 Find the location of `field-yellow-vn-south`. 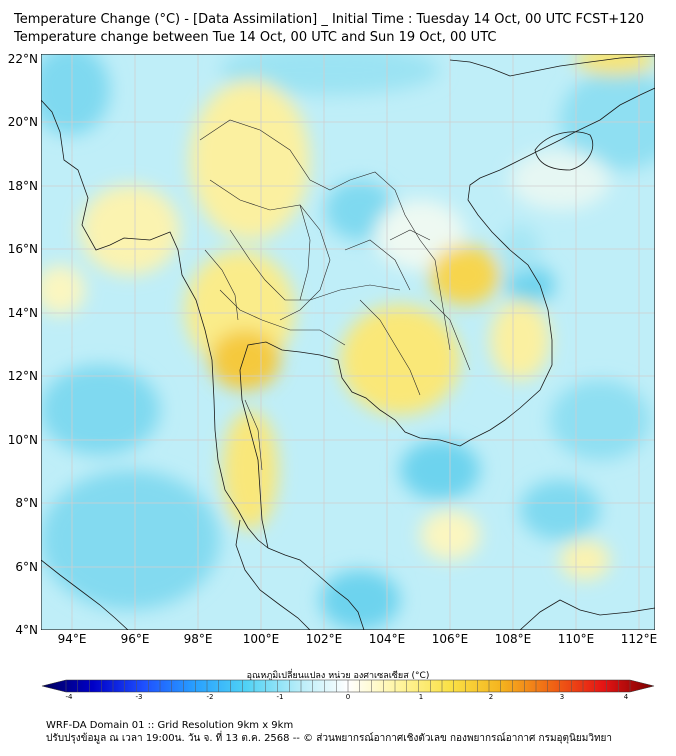

field-yellow-vn-south is located at coordinates (520, 340).